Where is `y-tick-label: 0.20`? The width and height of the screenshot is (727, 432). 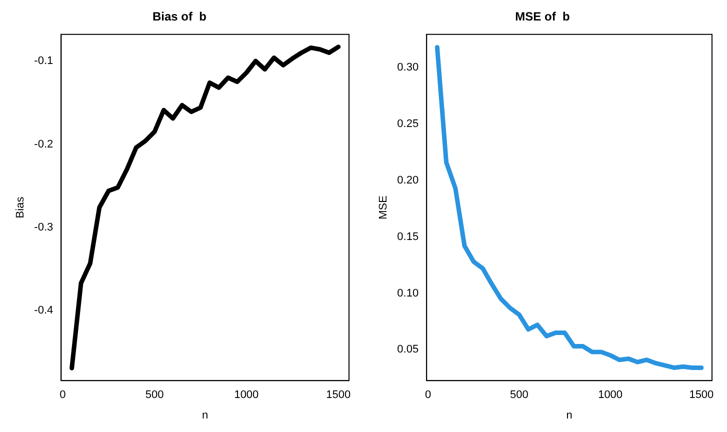 y-tick-label: 0.20 is located at coordinates (408, 180).